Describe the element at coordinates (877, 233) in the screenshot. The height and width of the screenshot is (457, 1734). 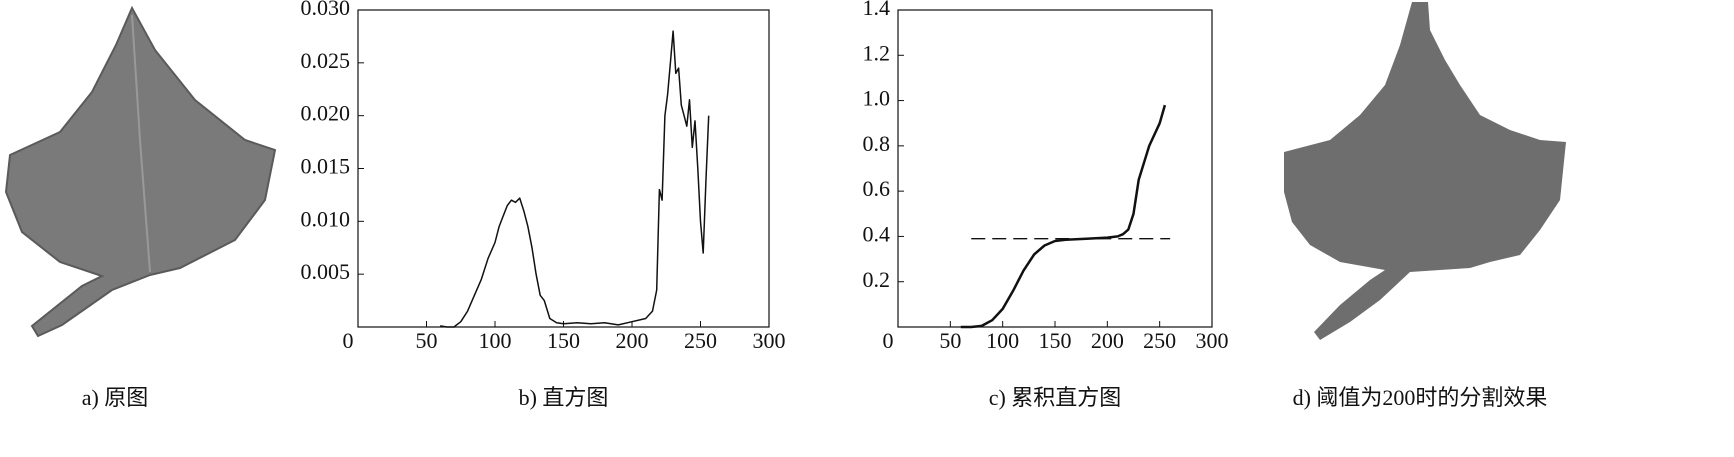
I see `y-tick-label: 0.4` at that location.